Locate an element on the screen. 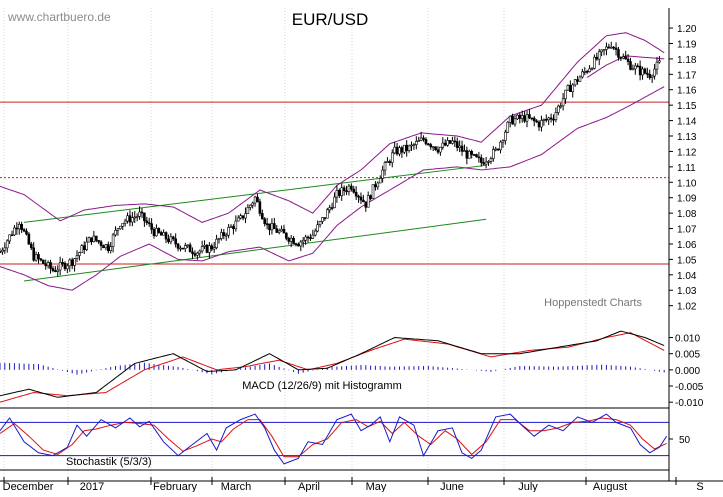 The width and height of the screenshot is (723, 497). price-tick-label: 1.16 is located at coordinates (687, 91).